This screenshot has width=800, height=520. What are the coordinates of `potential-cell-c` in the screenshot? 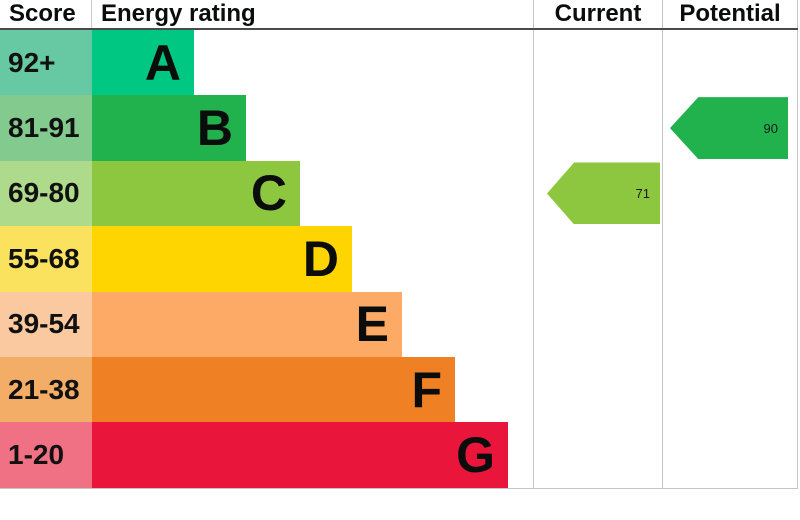 It's located at (730, 193).